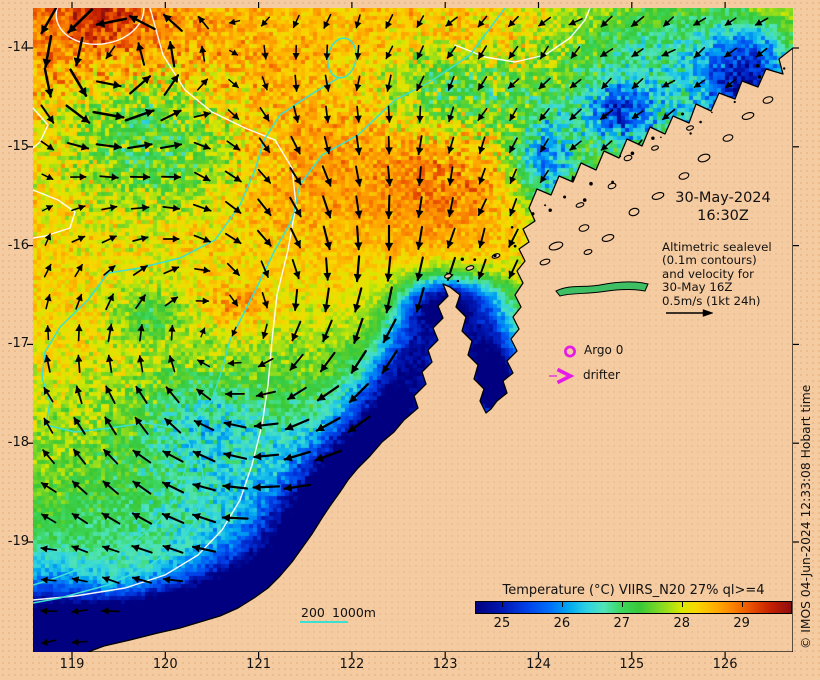  I want to click on date-line: 30-May-2024, so click(723, 198).